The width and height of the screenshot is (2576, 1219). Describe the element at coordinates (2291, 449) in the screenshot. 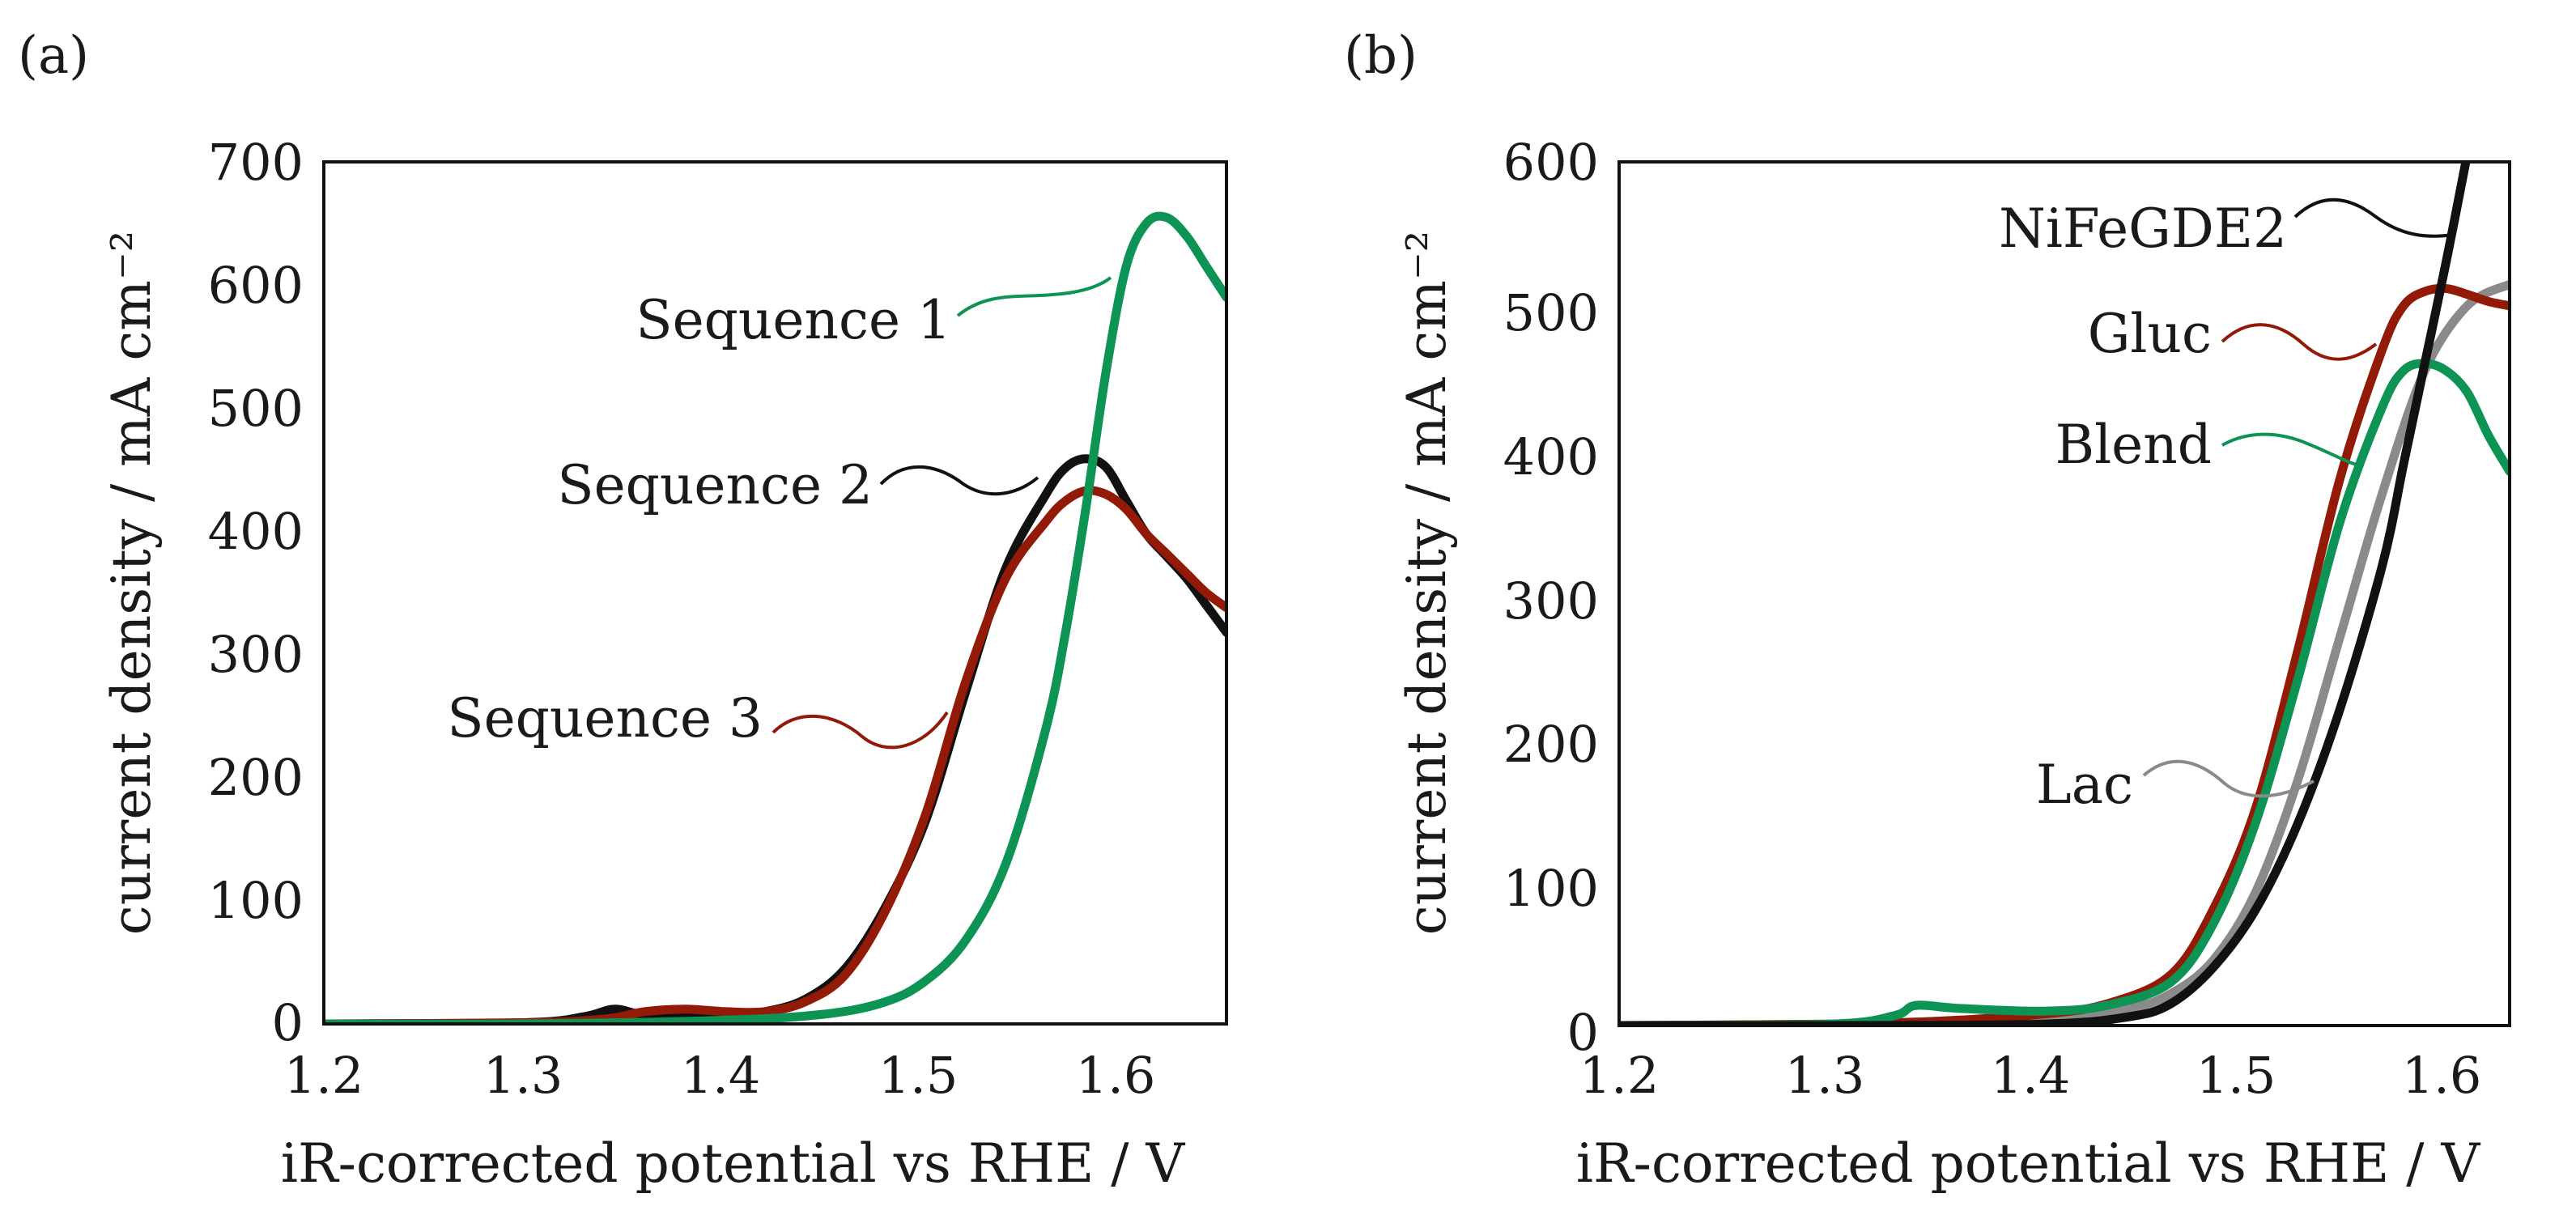

I see `leader-line-blend` at that location.